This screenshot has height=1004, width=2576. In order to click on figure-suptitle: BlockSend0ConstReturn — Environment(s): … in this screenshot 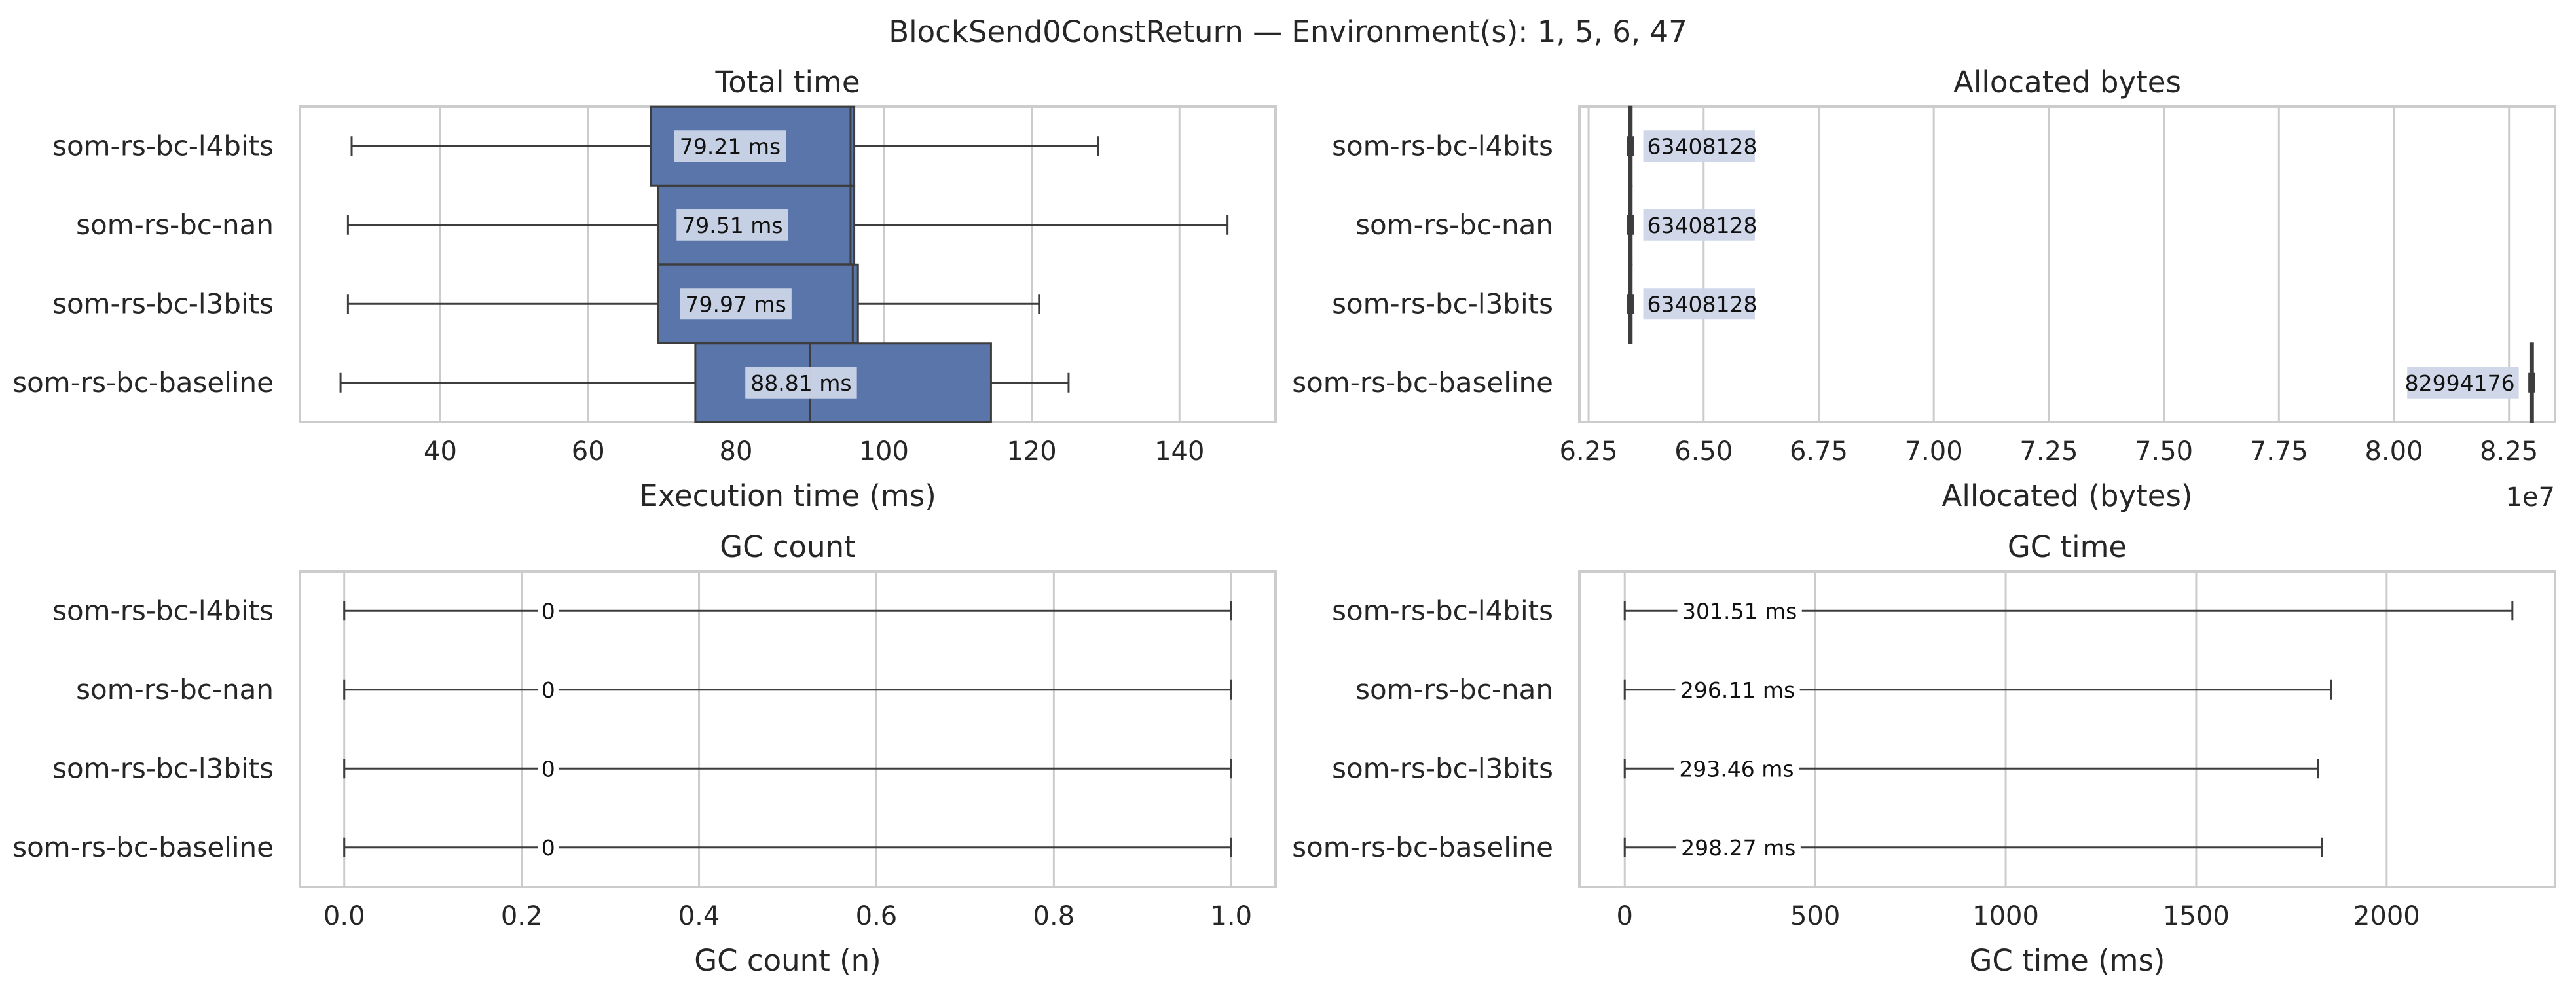, I will do `click(1288, 31)`.